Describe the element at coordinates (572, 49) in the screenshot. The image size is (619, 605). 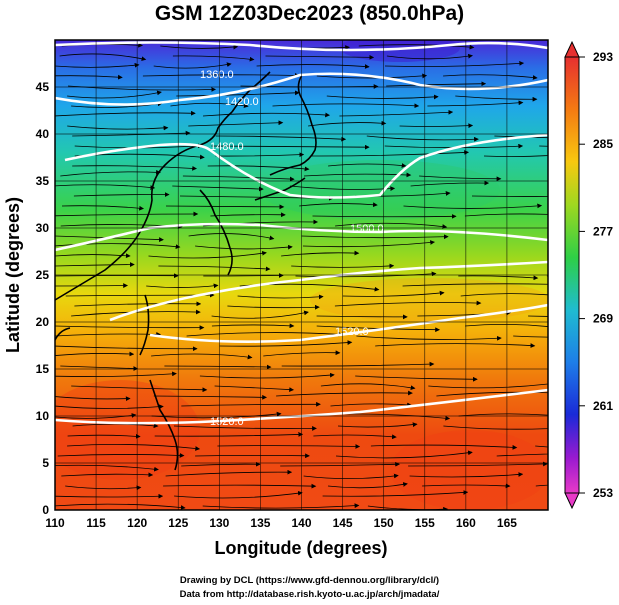
I see `colorbar-top-arrow` at that location.